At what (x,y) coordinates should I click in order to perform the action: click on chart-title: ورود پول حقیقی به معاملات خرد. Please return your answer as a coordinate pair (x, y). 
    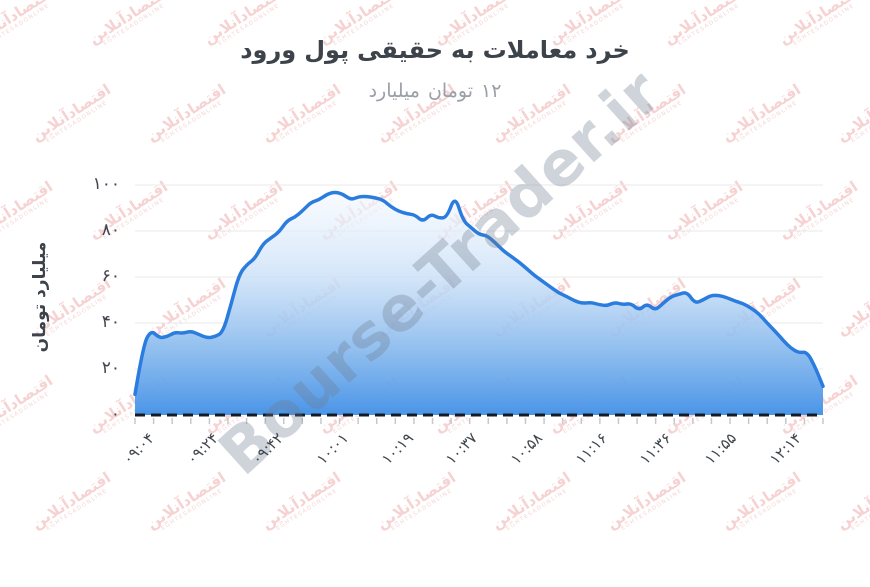
    Looking at the image, I should click on (435, 50).